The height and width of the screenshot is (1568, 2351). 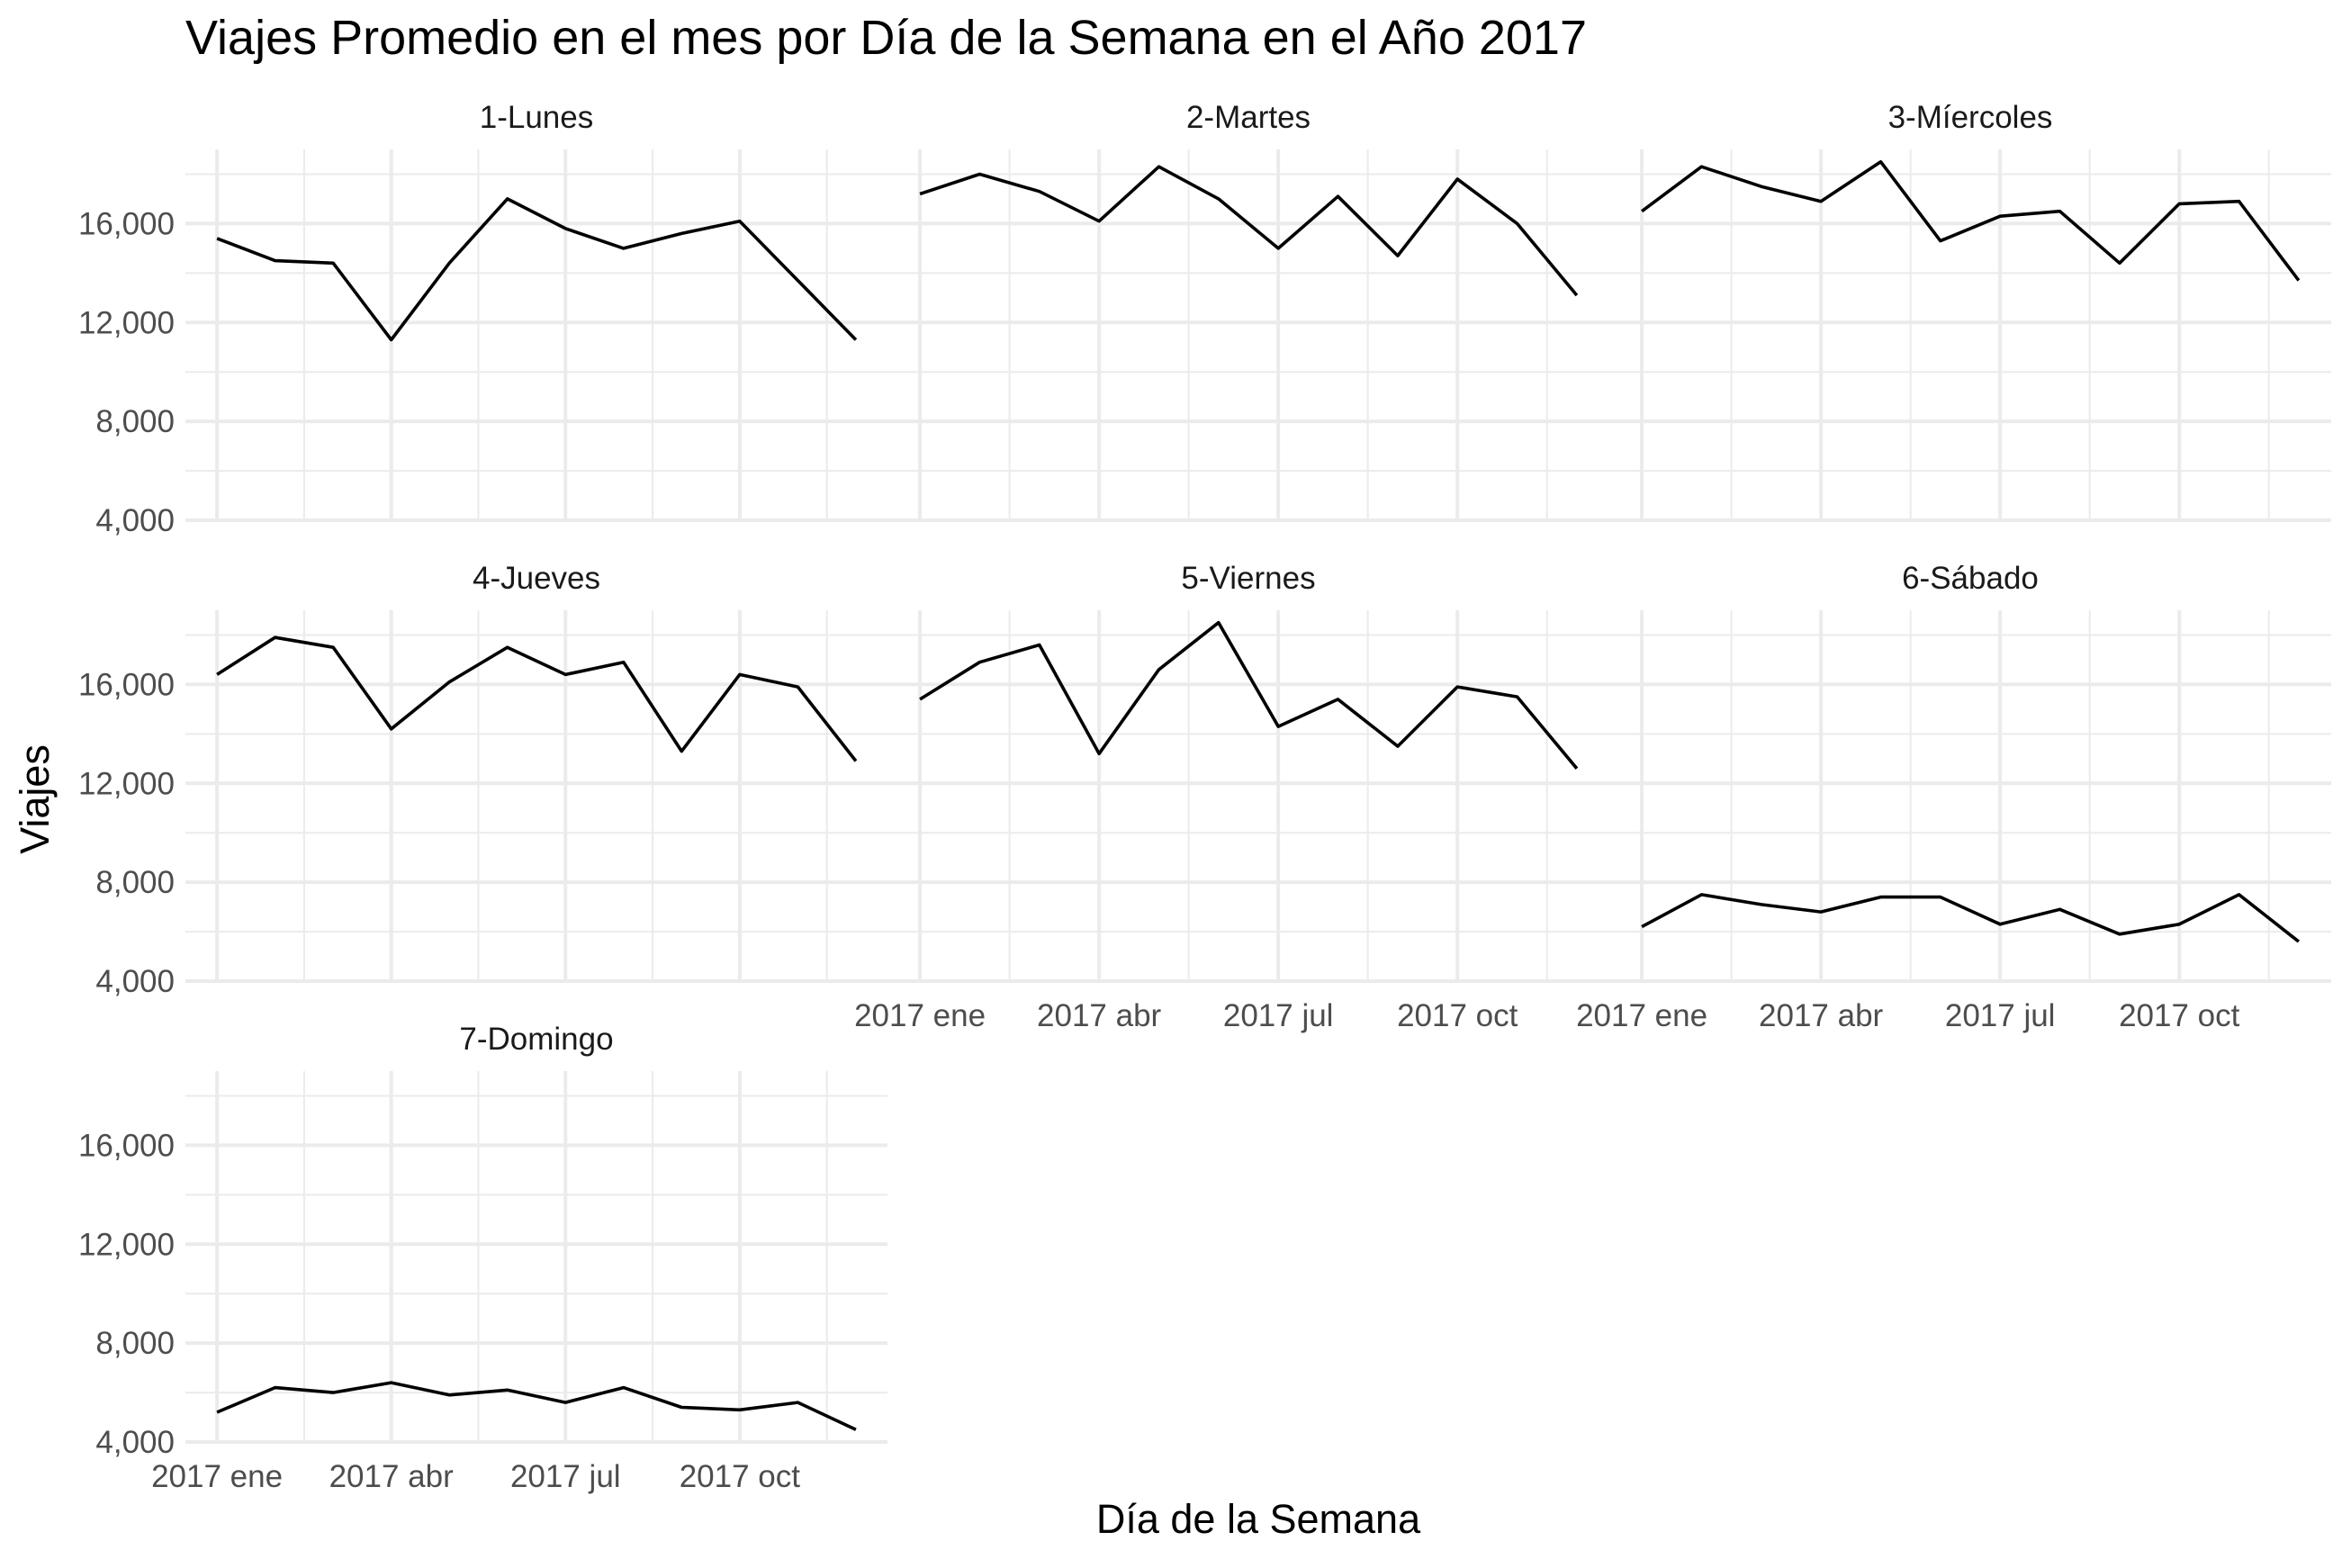 I want to click on panel-1: 1-Lunes 4,000 8,000 12,000 16,000, so click(x=482, y=319).